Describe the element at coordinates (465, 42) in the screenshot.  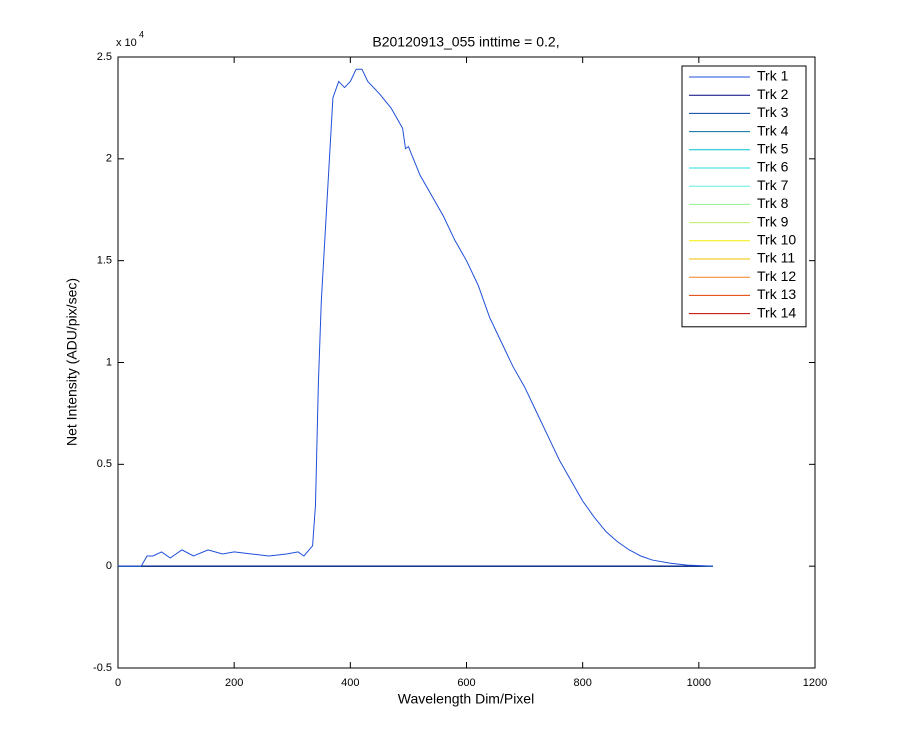
I see `chart-title: B20120913_055 inttime = 0.2,` at that location.